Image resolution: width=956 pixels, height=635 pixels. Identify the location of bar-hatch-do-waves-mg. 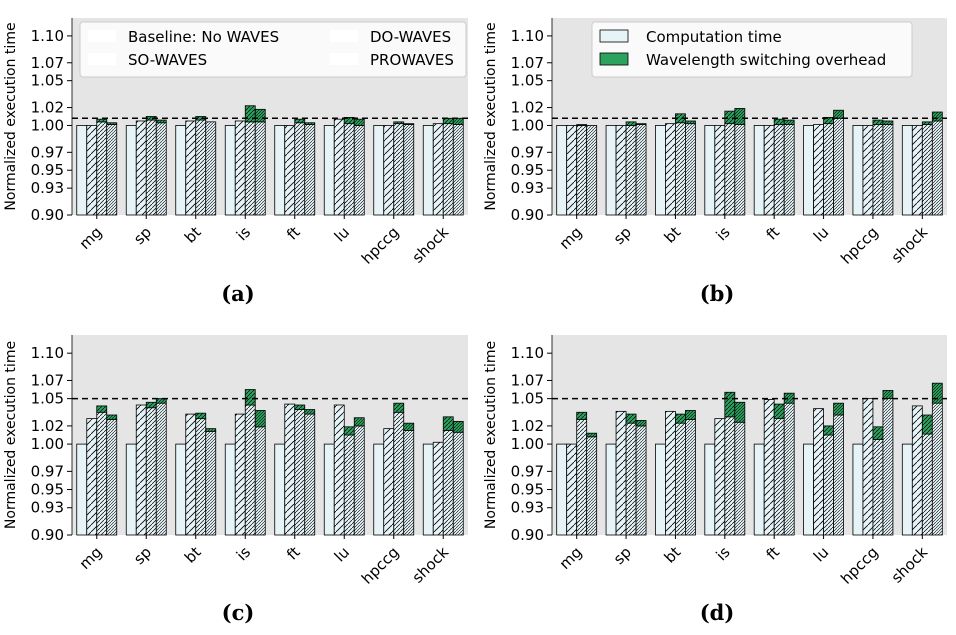
(91, 170).